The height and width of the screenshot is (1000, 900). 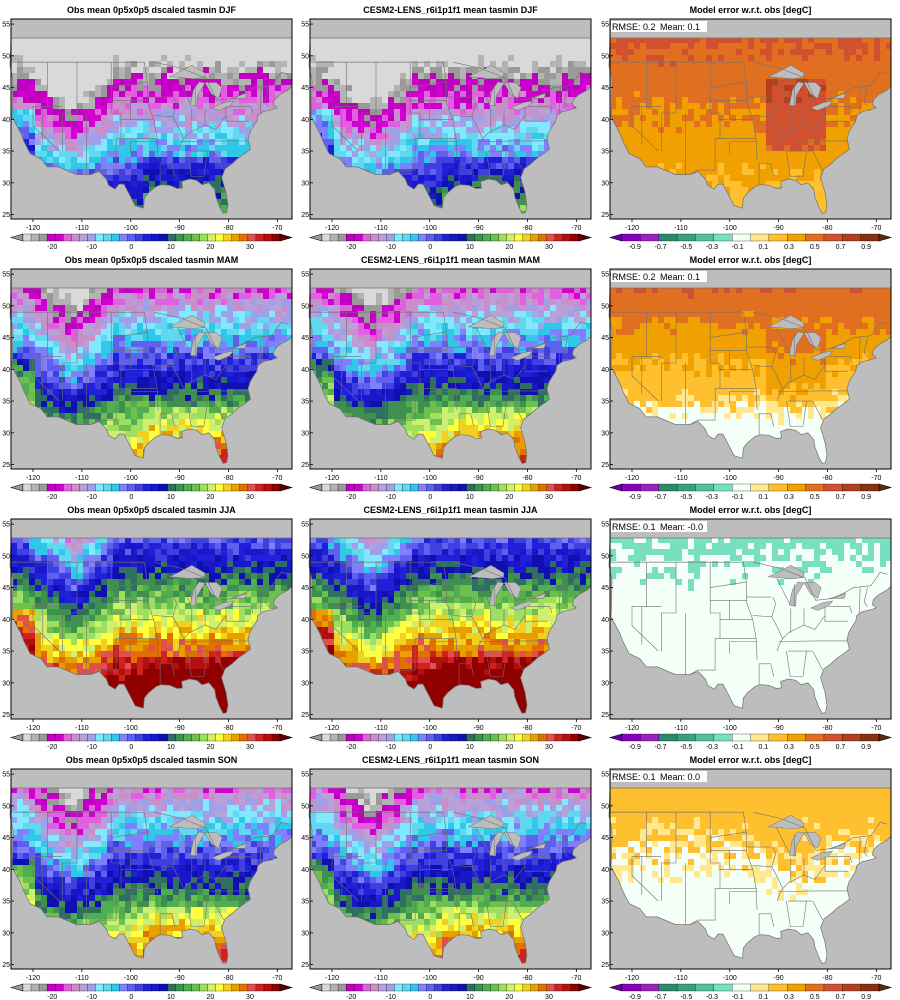 I want to click on rmse-label: RMSE: 0.1, so click(x=634, y=777).